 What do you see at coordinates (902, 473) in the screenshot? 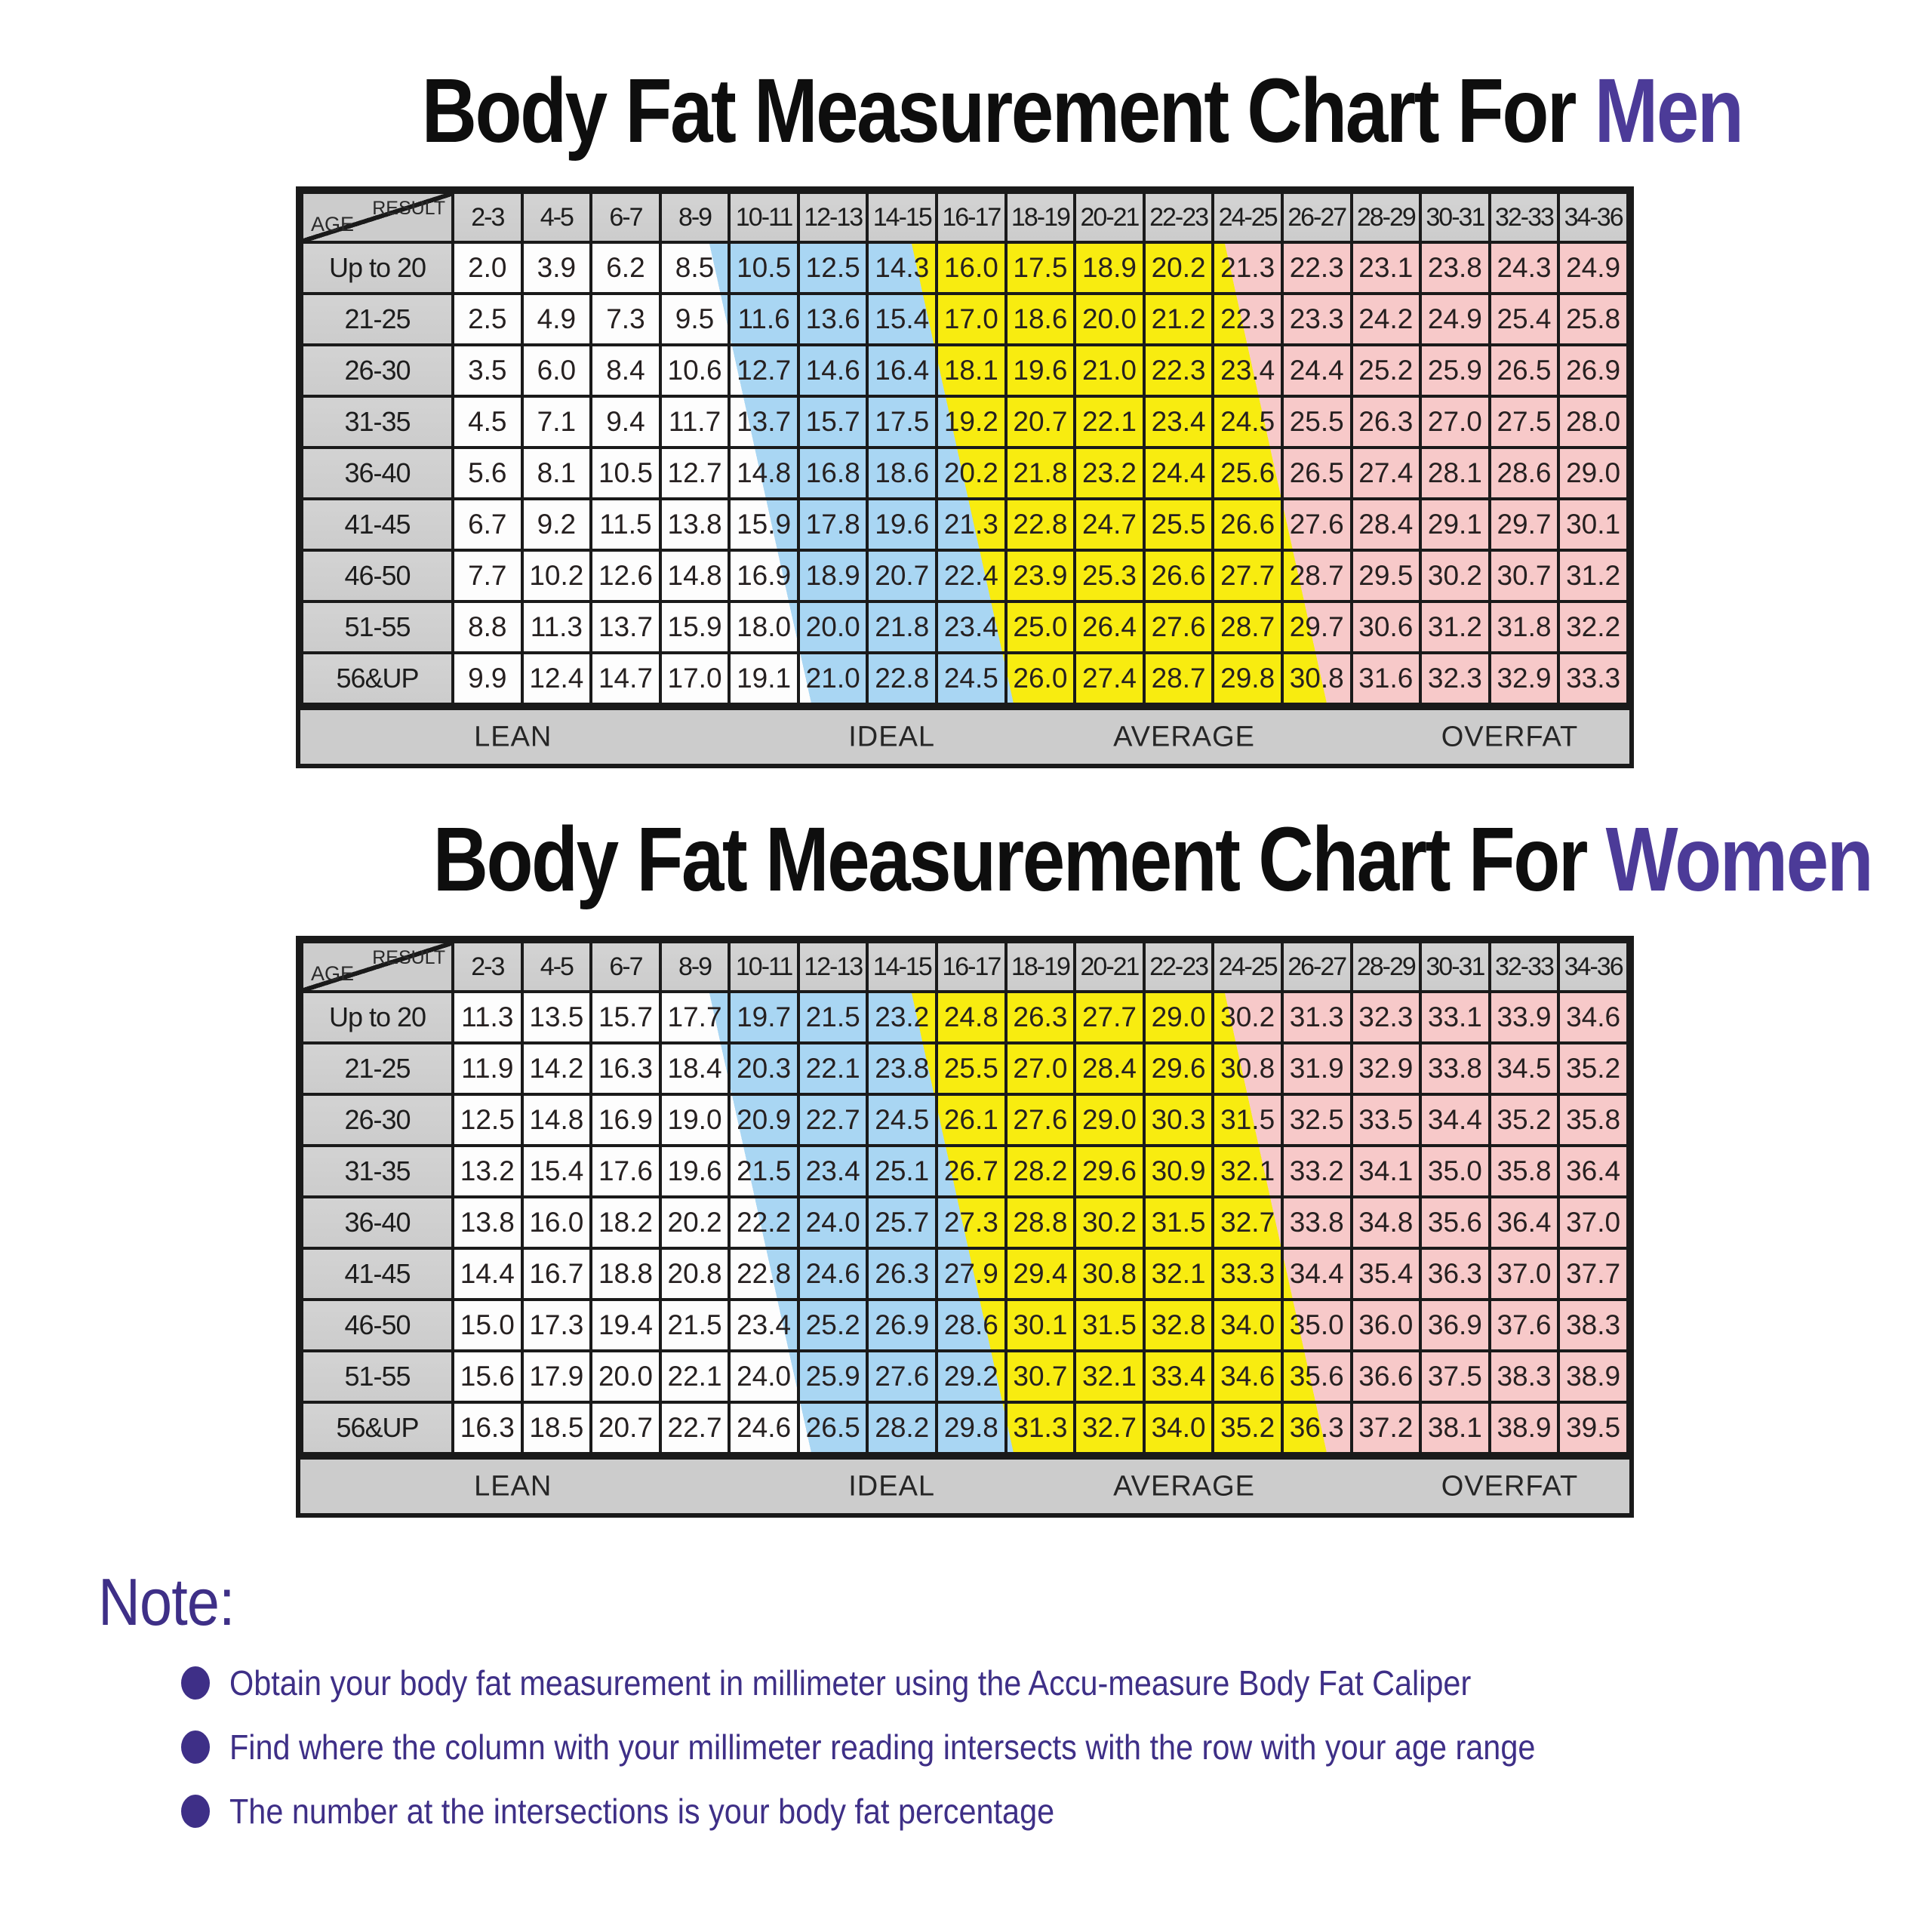
I see `bodyfat-value-cell: 18.6` at bounding box center [902, 473].